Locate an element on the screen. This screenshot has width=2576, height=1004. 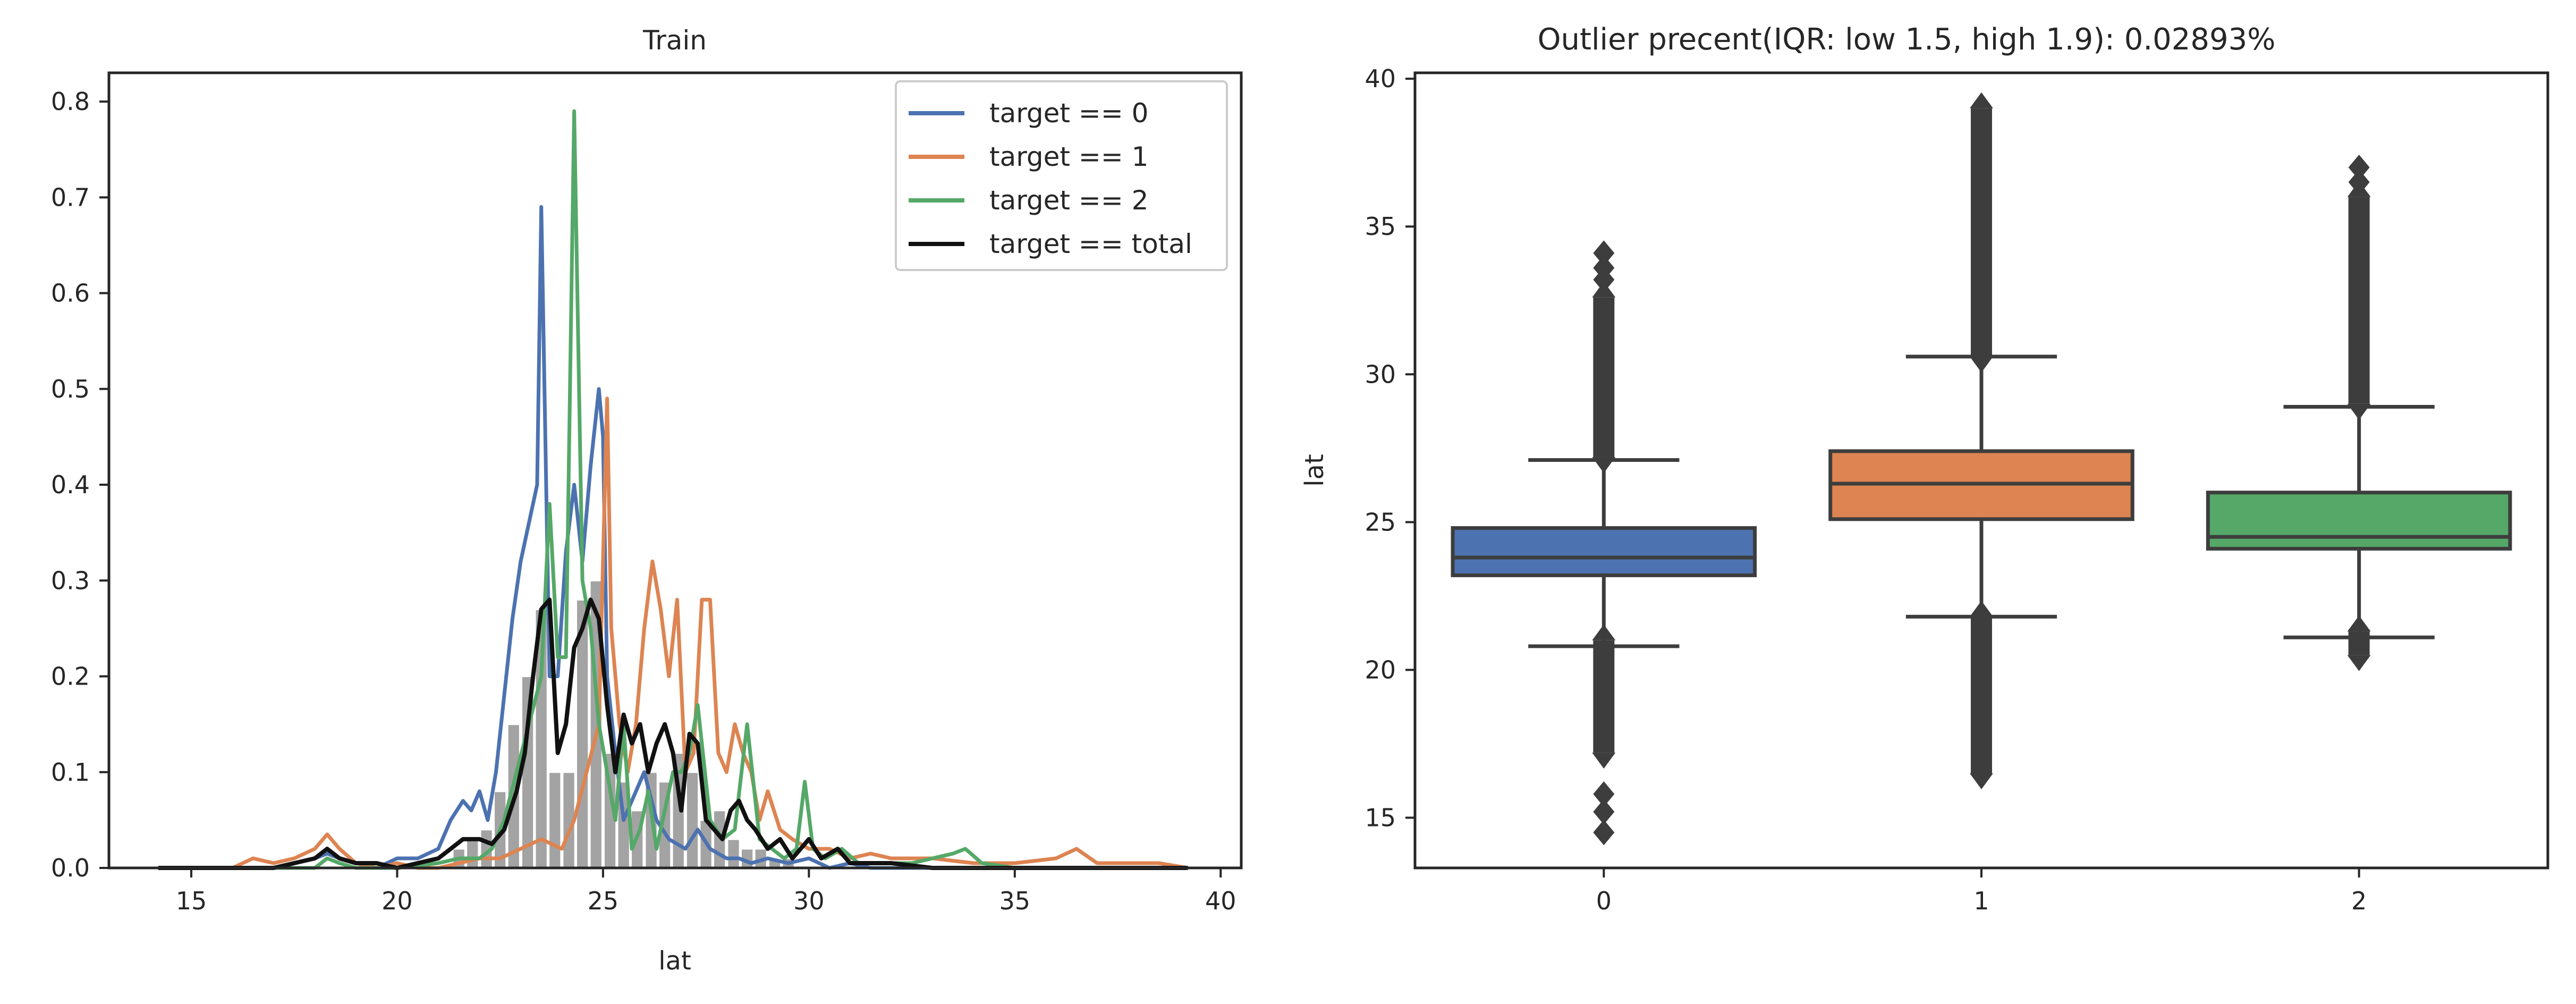
y-axis-ticks: 0.0 0.1 0.2 0.3 0.4 0.5 0.6 0.7 0.8 is located at coordinates (80, 485).